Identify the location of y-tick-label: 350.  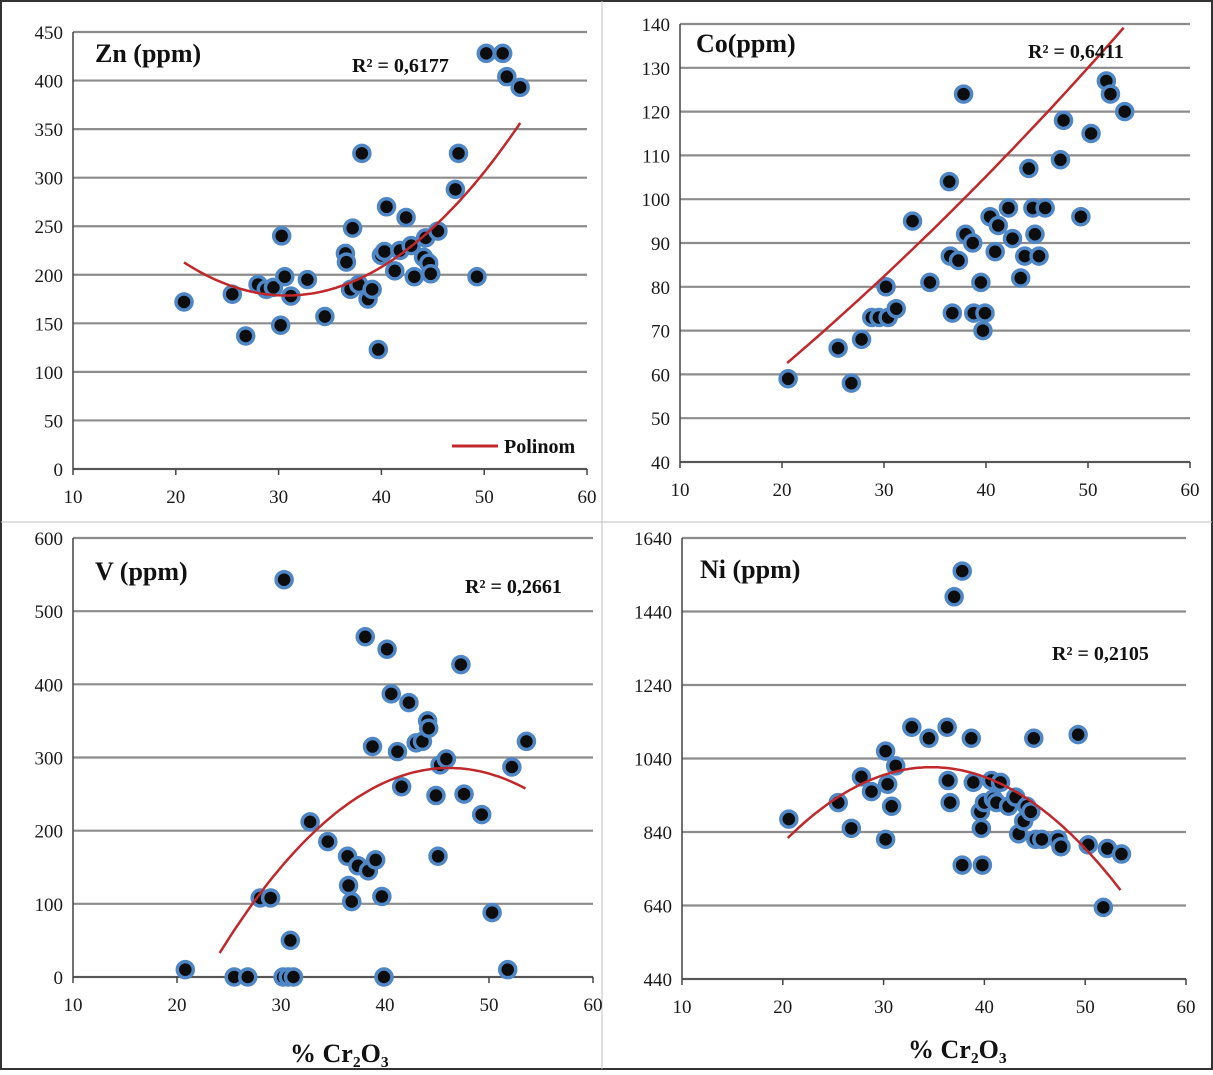
(49, 130).